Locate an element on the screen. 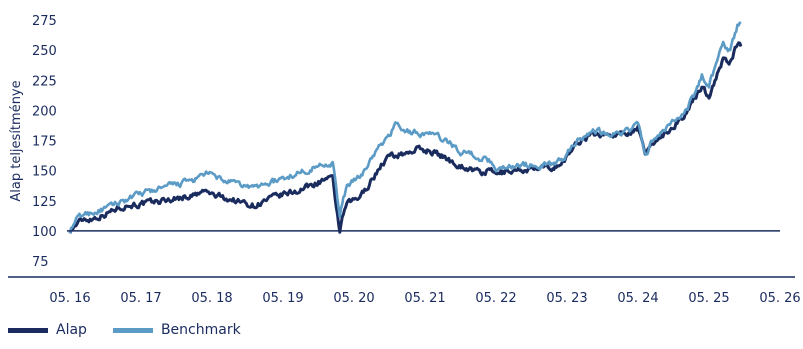  y-axis-ticks: 75 100 125 150 175 200 225 250 275 is located at coordinates (44, 142).